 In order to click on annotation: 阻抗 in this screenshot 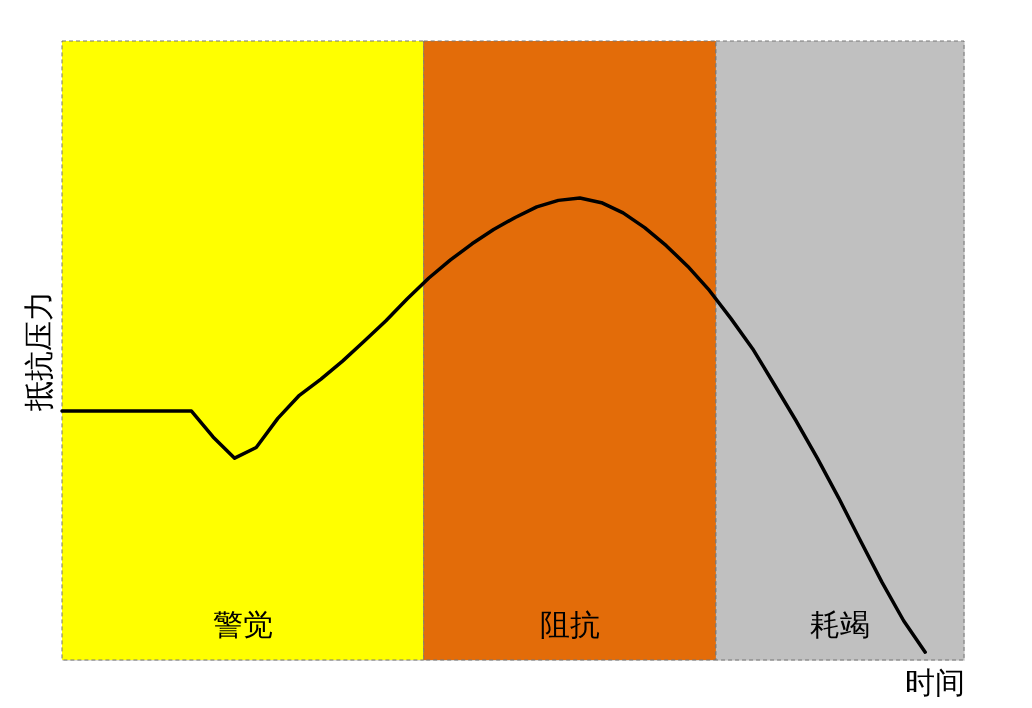, I will do `click(569, 624)`.